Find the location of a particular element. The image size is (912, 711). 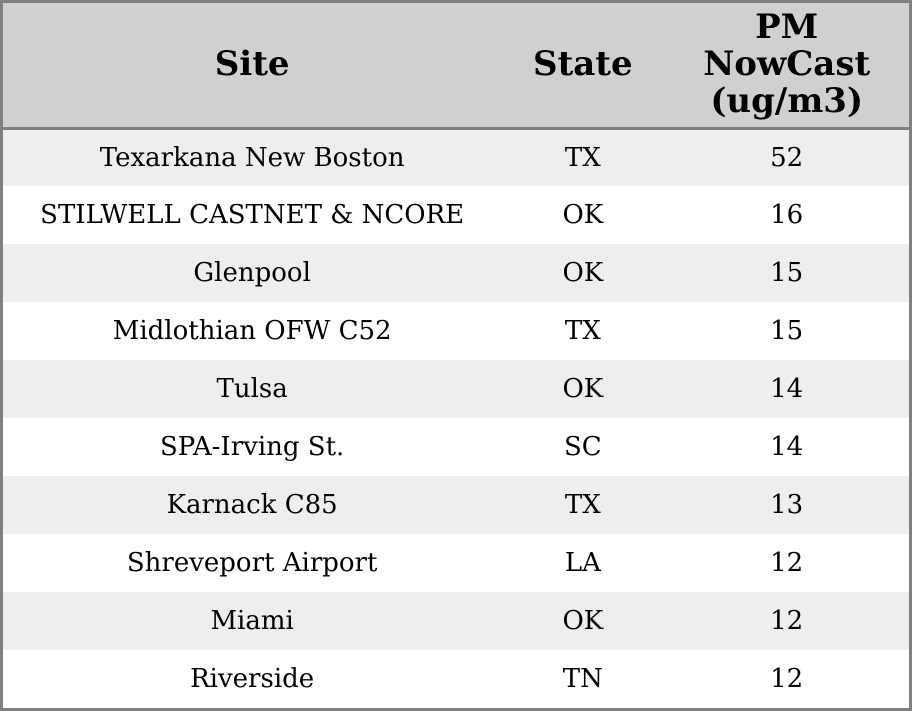

site-cell: Riverside is located at coordinates (252, 679).